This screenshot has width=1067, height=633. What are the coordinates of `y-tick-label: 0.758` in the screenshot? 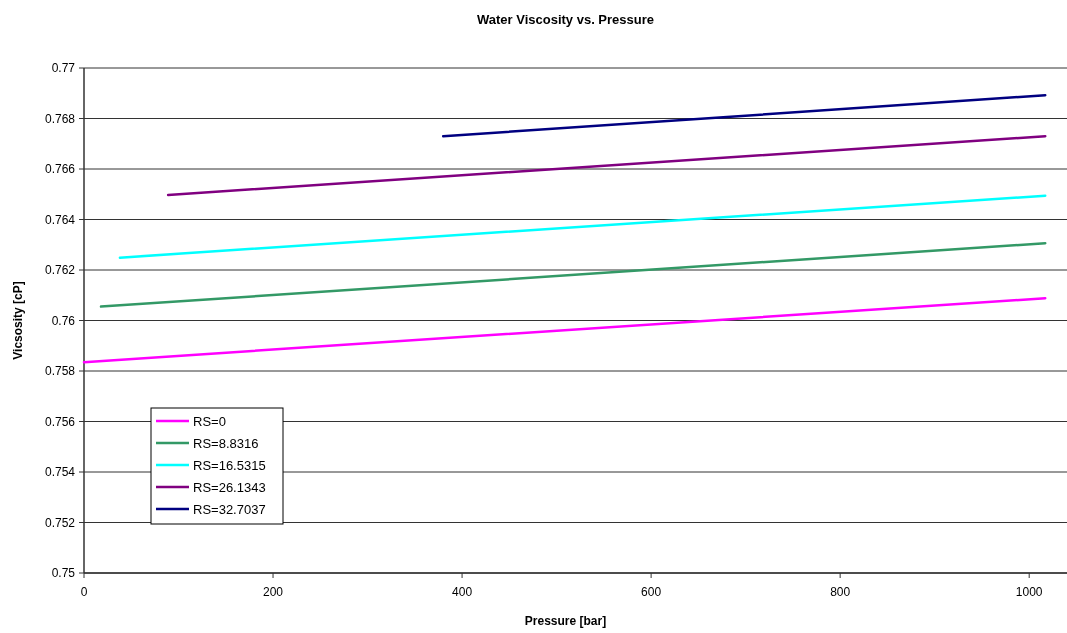 It's located at (60, 371).